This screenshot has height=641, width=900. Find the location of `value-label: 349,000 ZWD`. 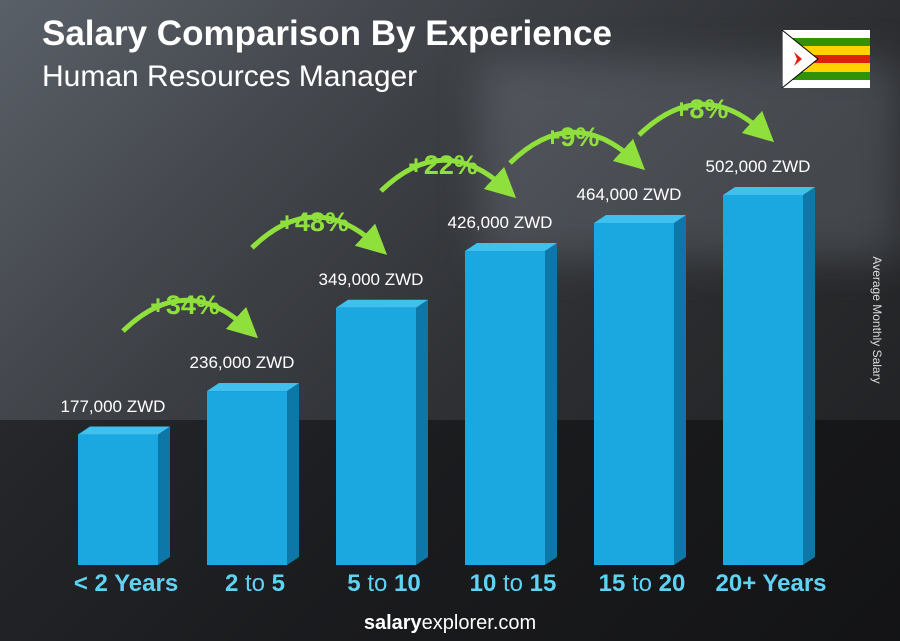

value-label: 349,000 ZWD is located at coordinates (371, 279).